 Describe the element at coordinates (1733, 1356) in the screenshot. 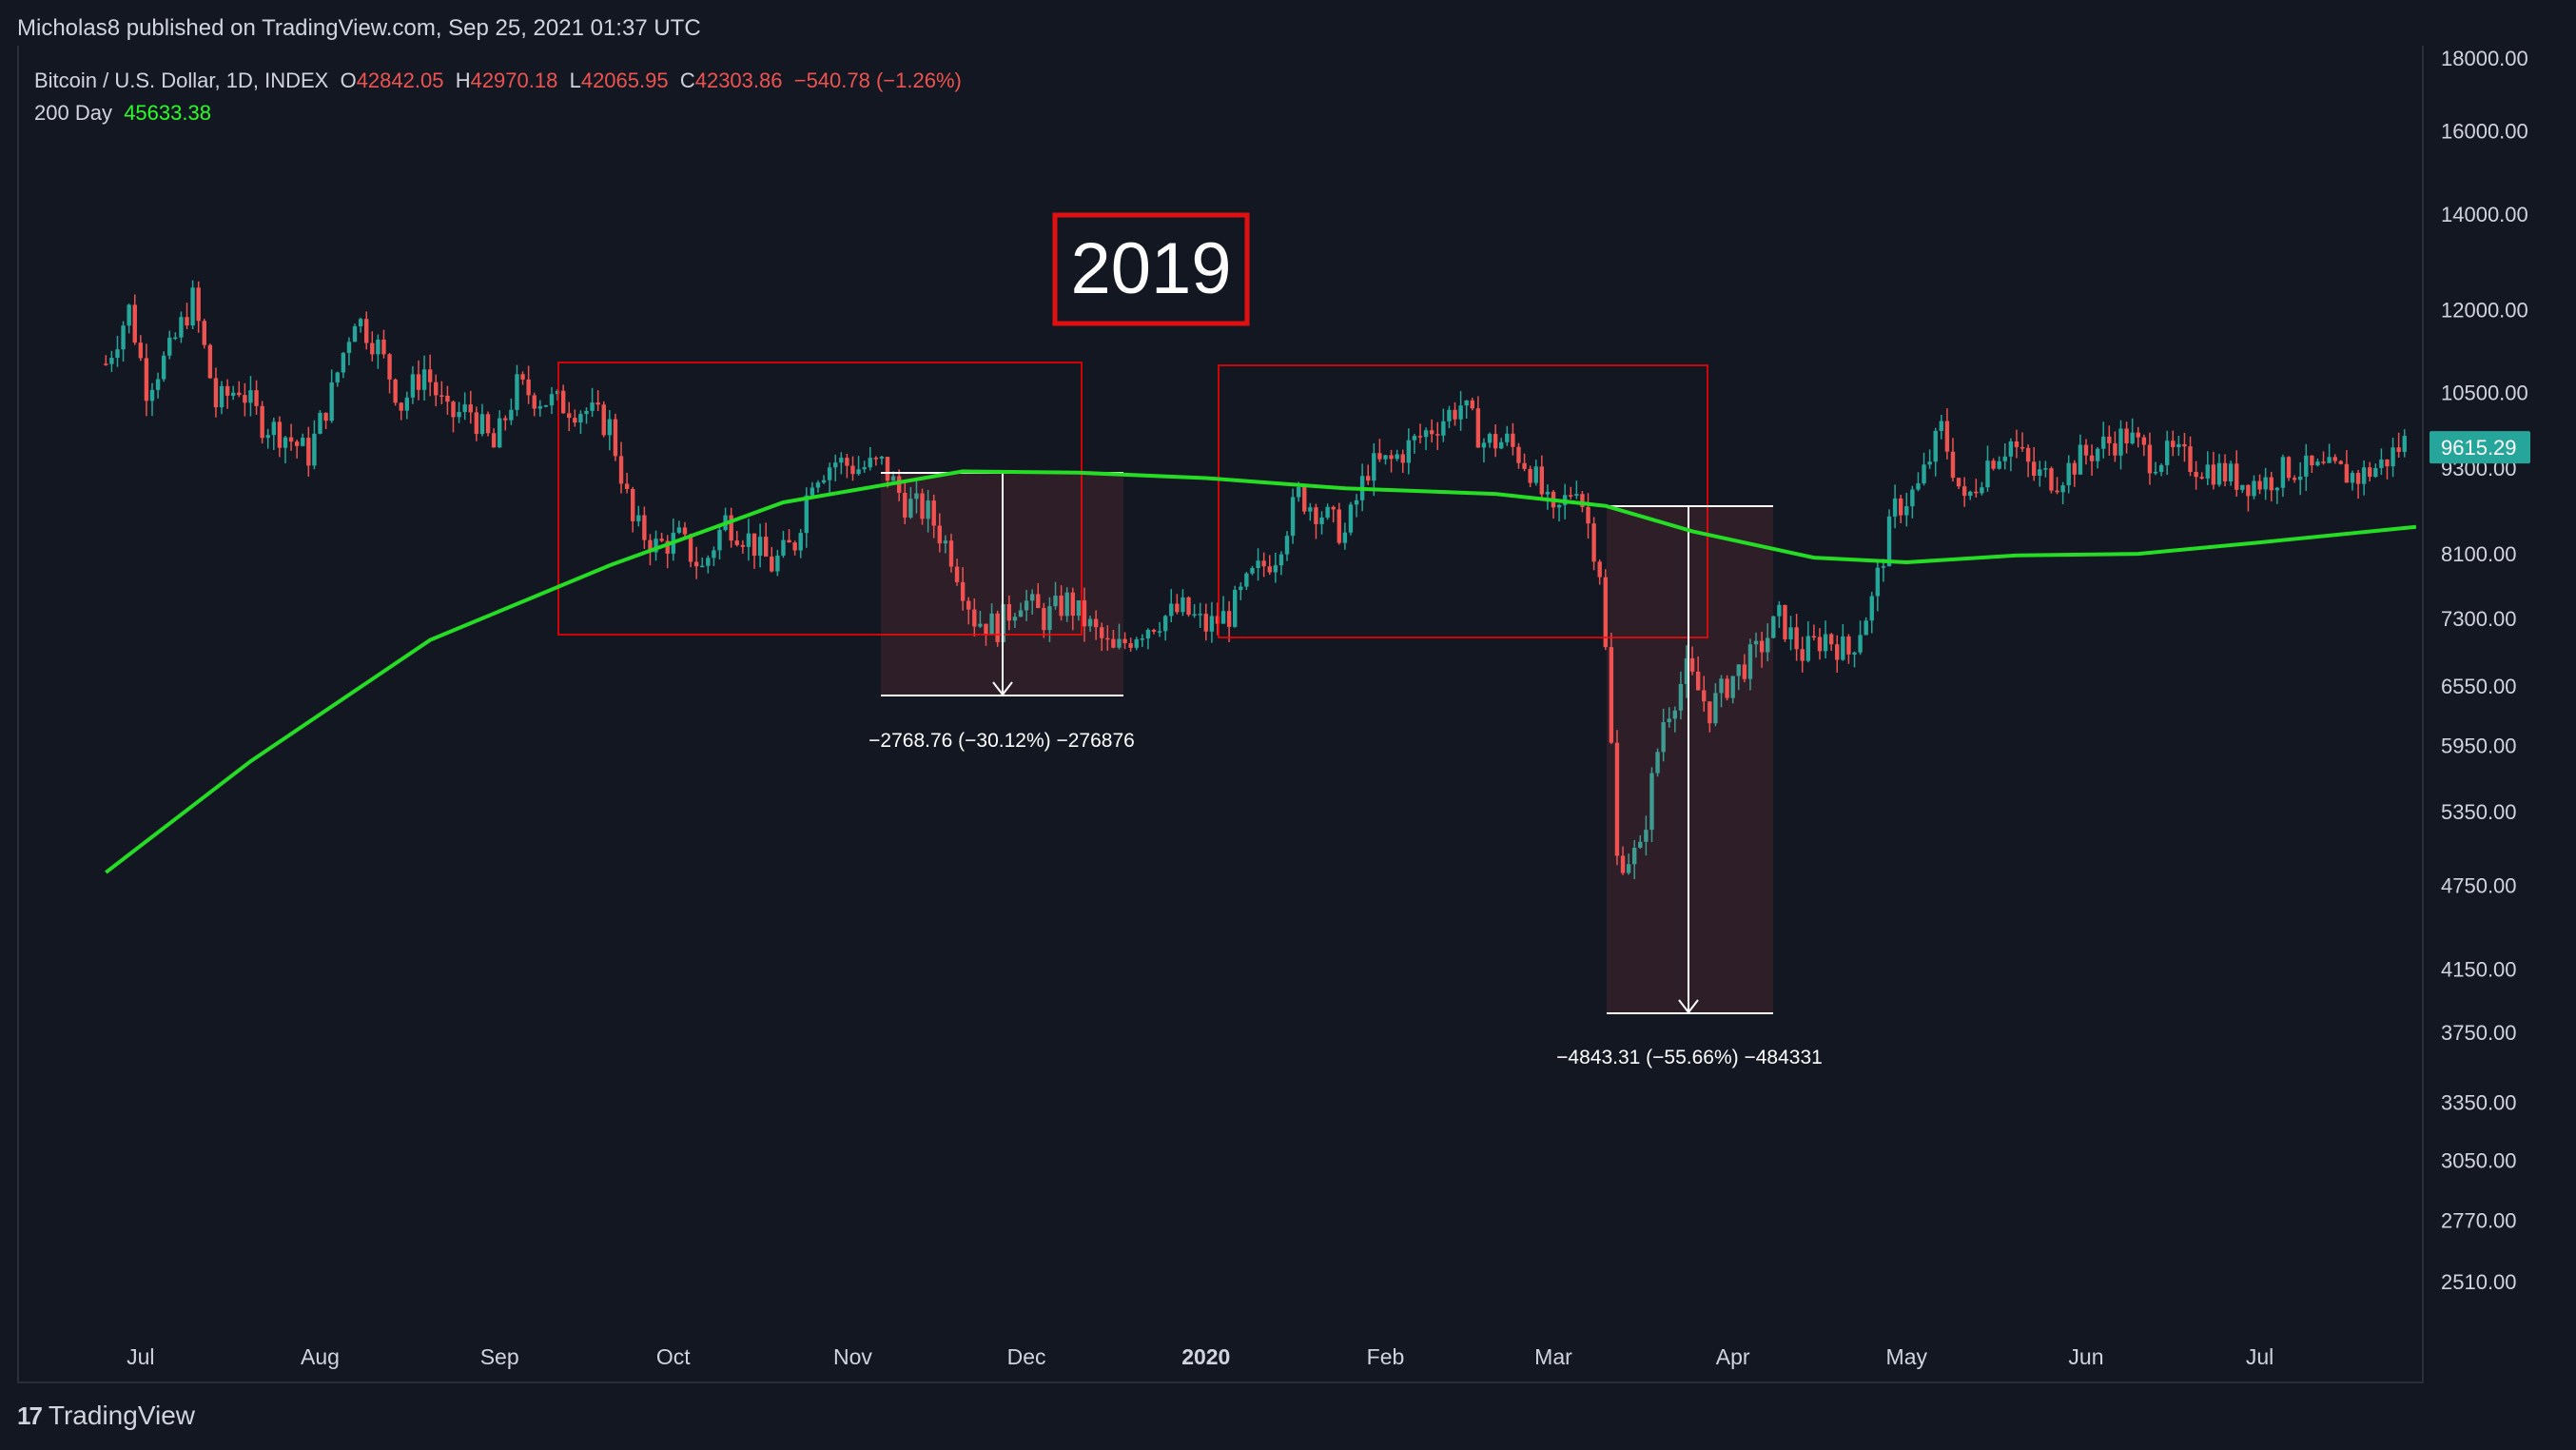

I see `x-tick-label: Apr` at that location.